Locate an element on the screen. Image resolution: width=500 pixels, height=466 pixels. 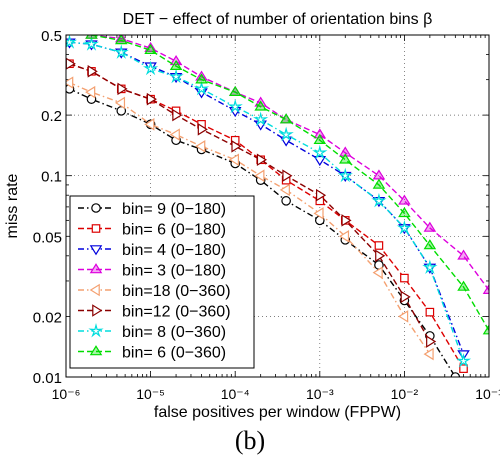
legend-item: bin=18 (0−360) is located at coordinates (154, 291).